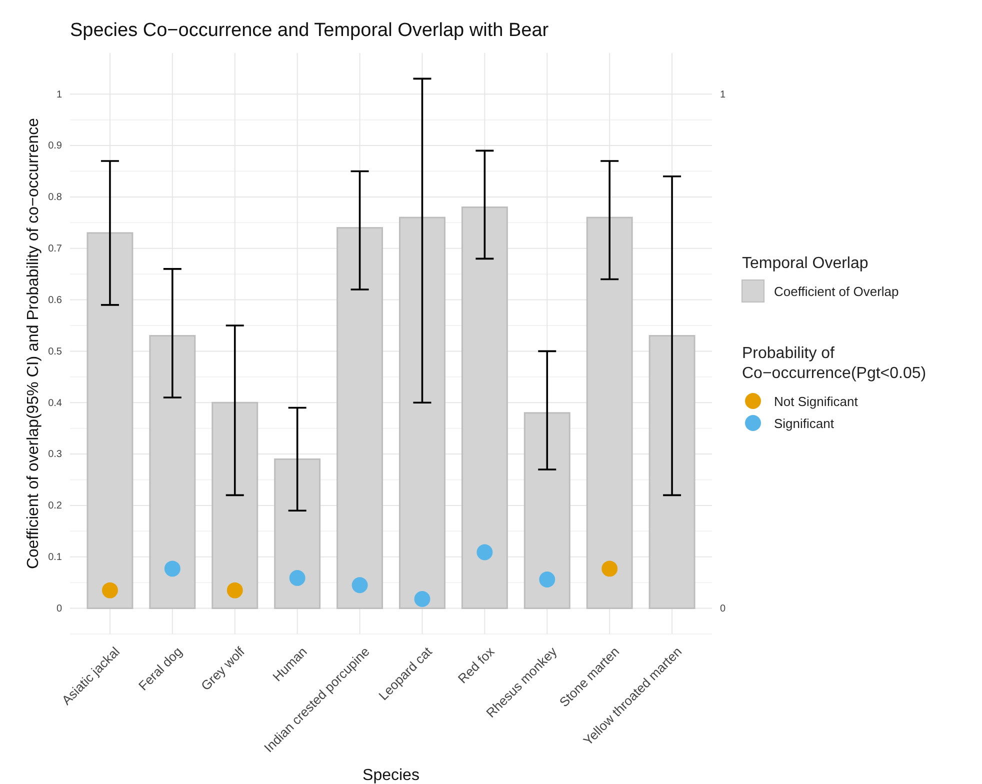 The height and width of the screenshot is (784, 982). Describe the element at coordinates (805, 263) in the screenshot. I see `legend-title: Temporal Overlap` at that location.